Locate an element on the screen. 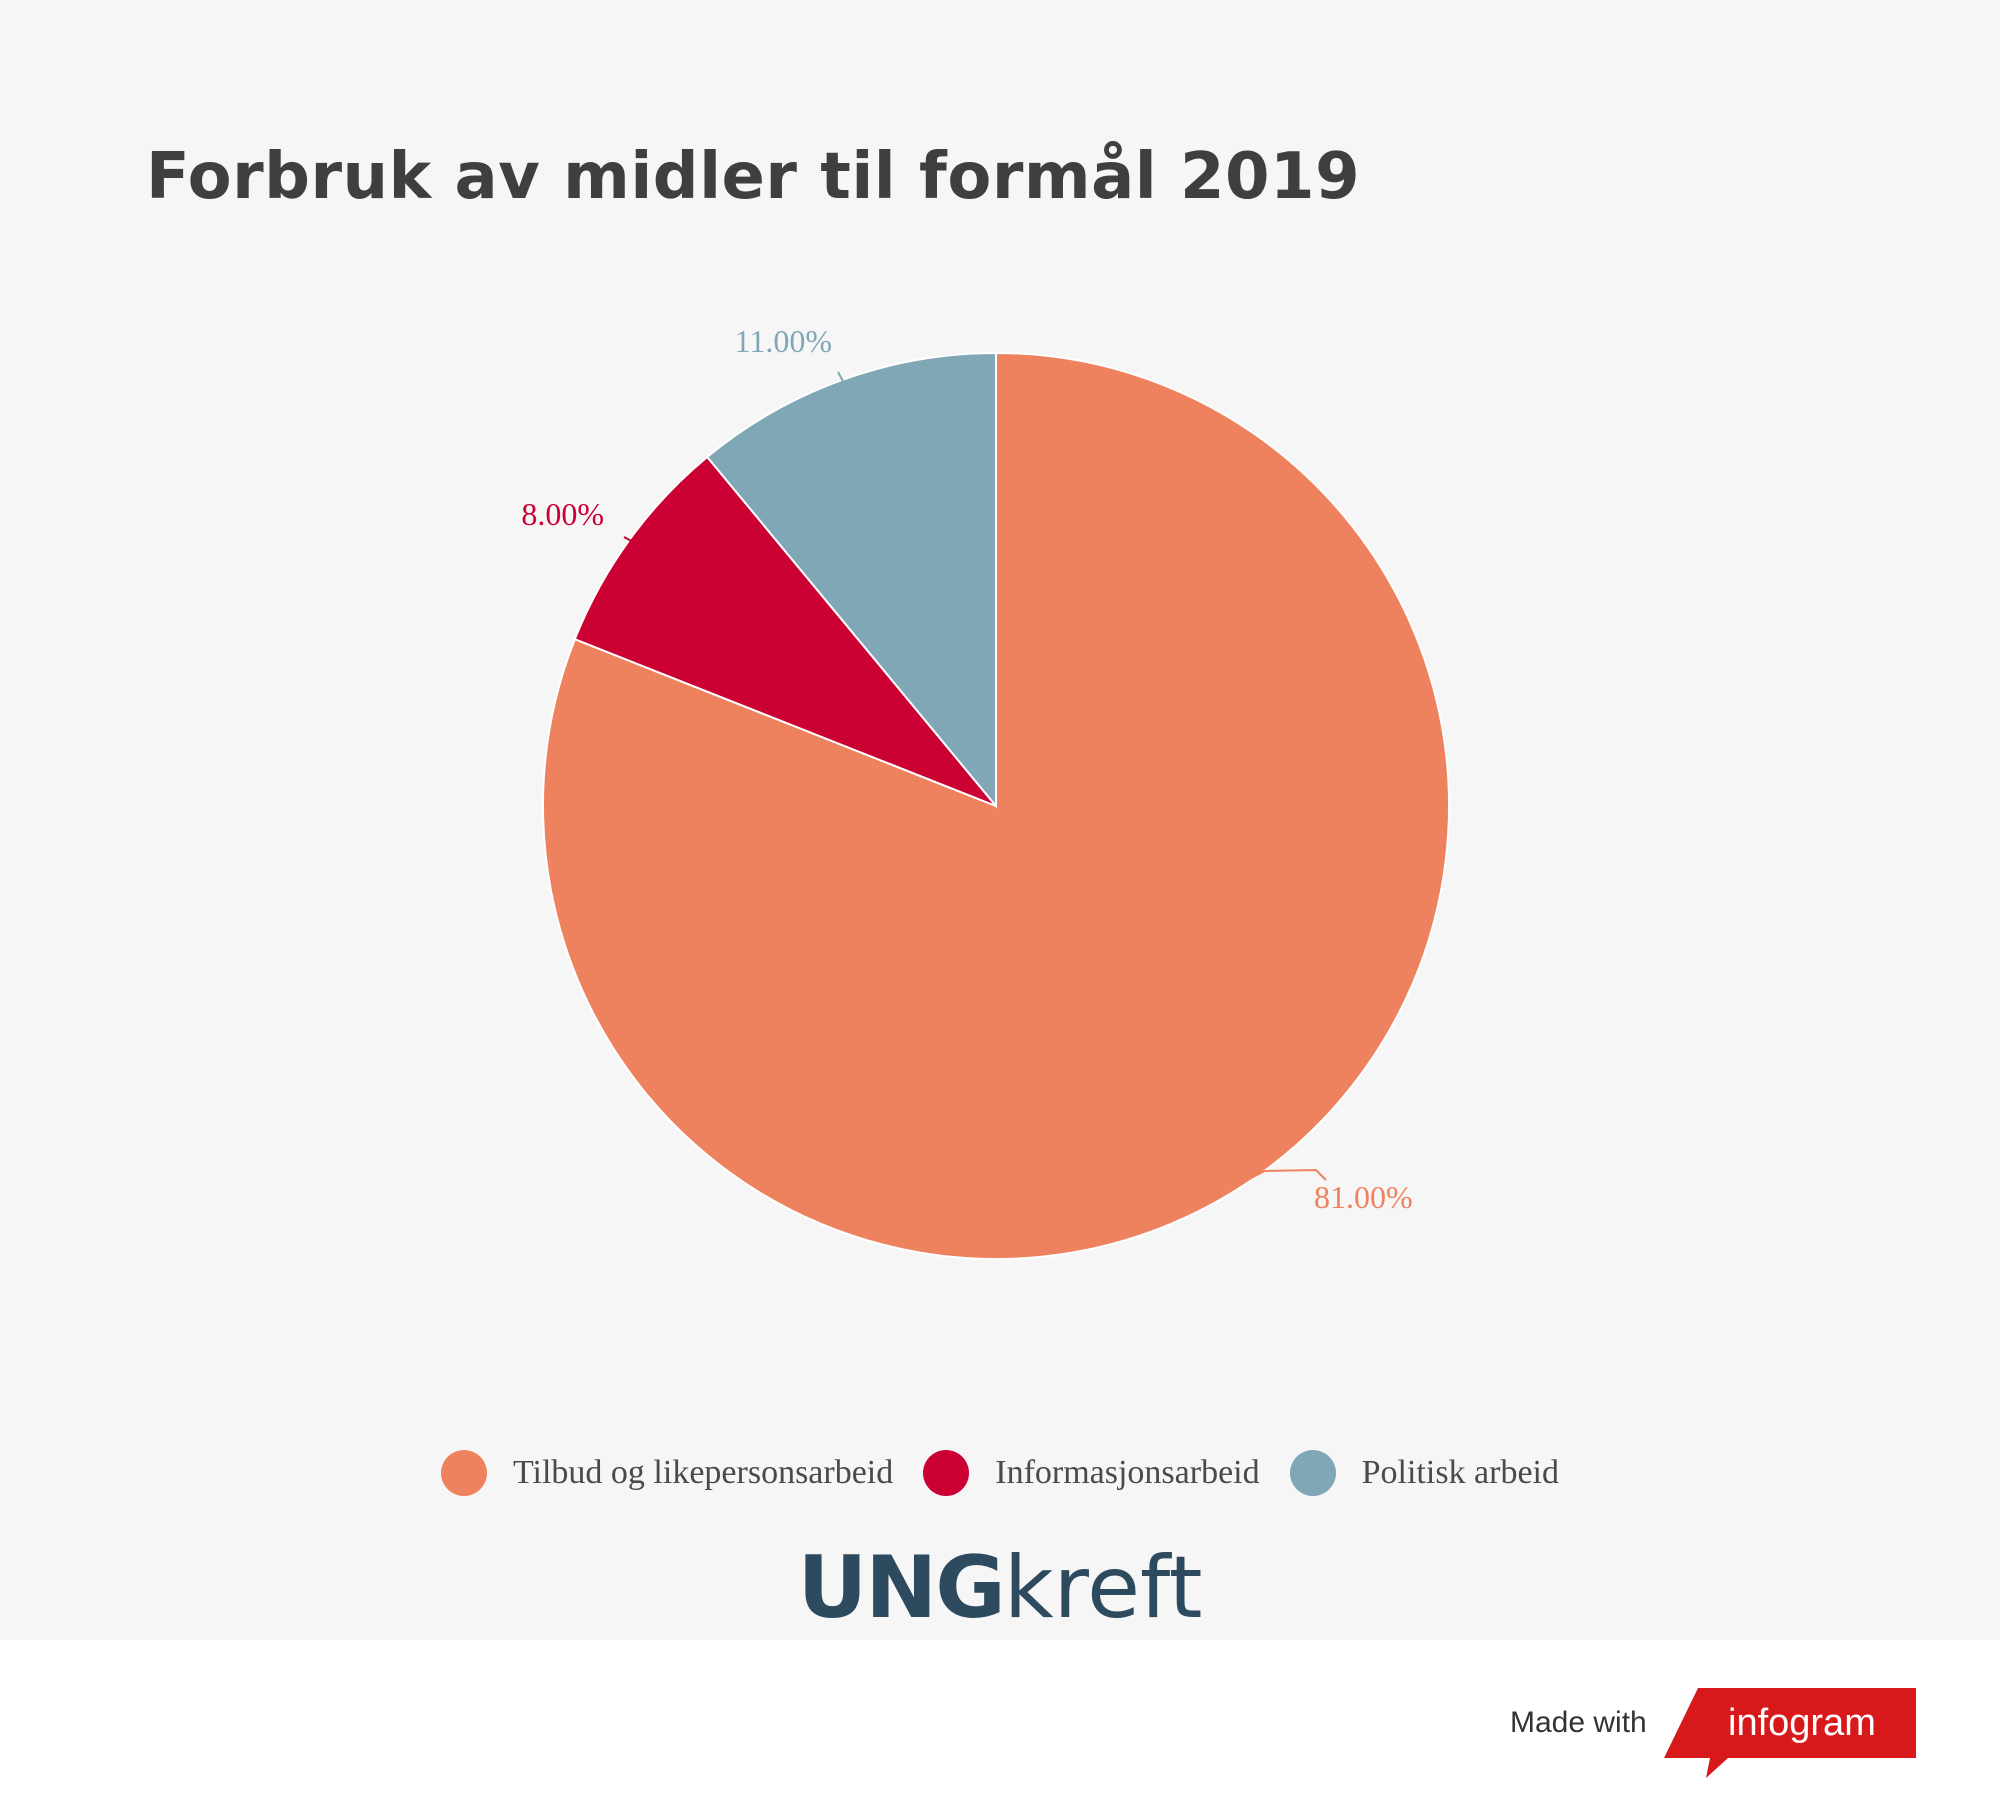  data-label-2: 8.00% is located at coordinates (562, 514).